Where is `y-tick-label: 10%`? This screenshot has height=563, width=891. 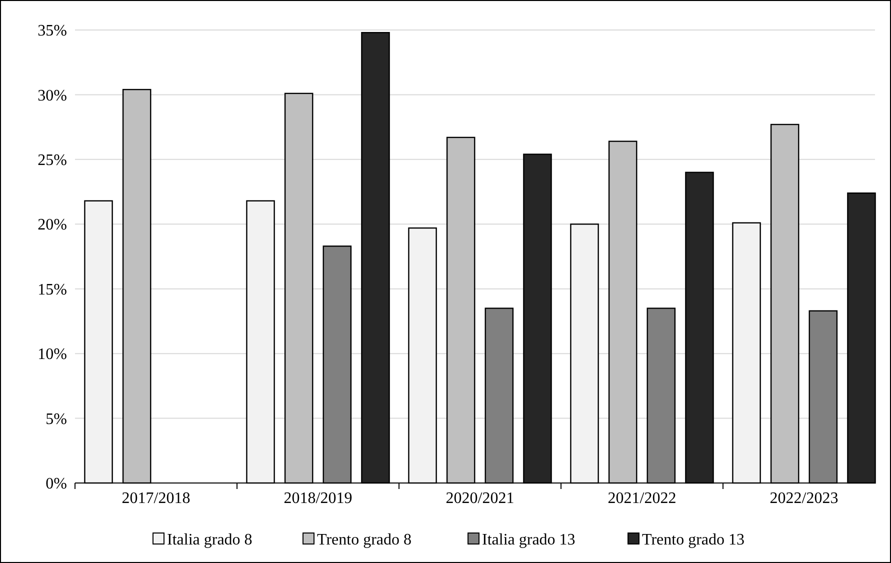 y-tick-label: 10% is located at coordinates (52, 355).